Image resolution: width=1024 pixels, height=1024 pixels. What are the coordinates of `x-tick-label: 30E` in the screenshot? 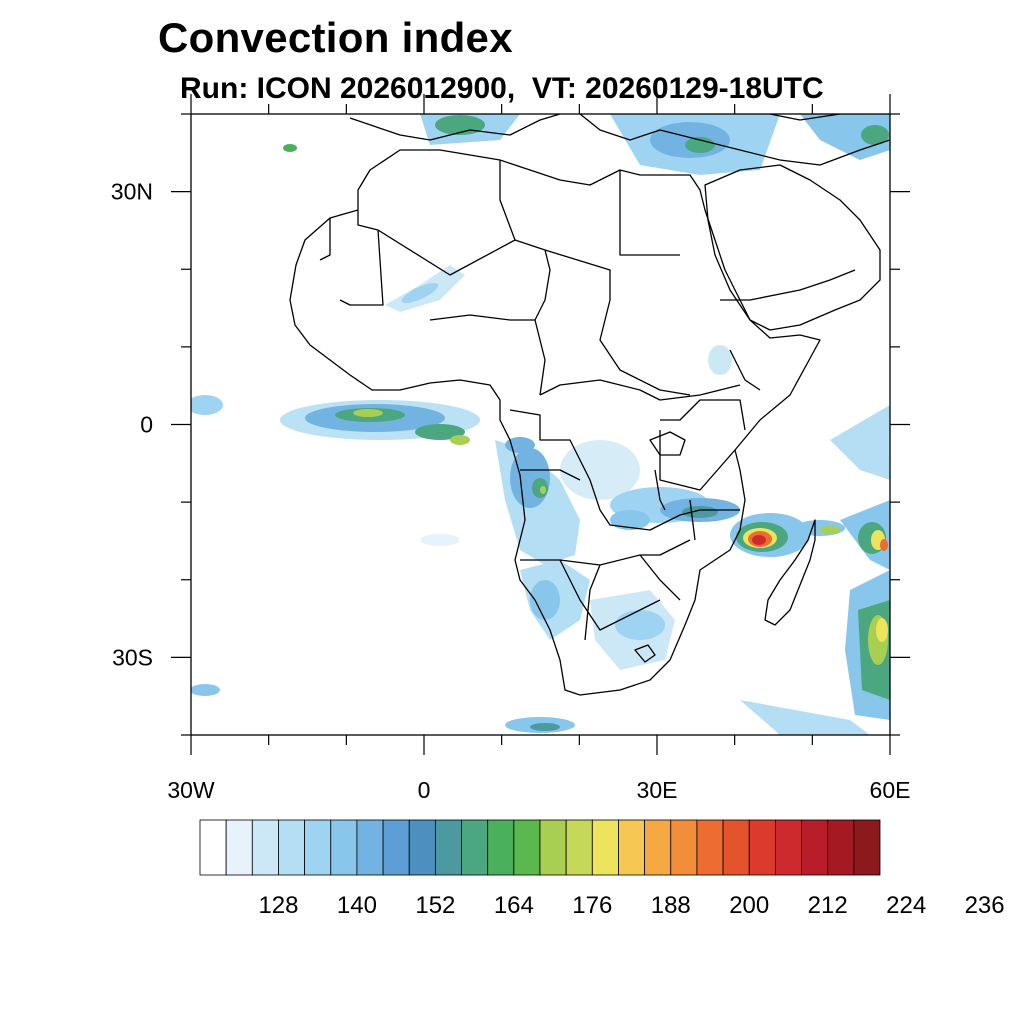 It's located at (657, 790).